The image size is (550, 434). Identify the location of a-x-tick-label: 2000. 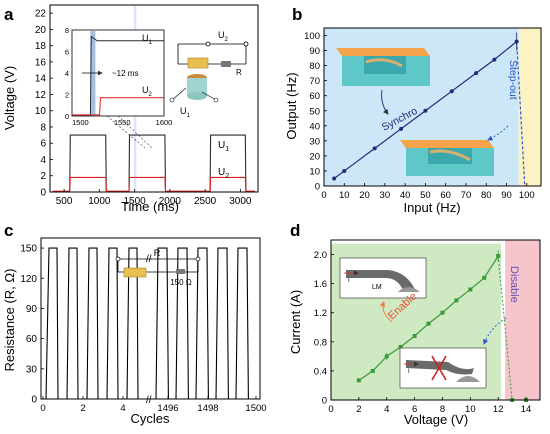
(170, 201).